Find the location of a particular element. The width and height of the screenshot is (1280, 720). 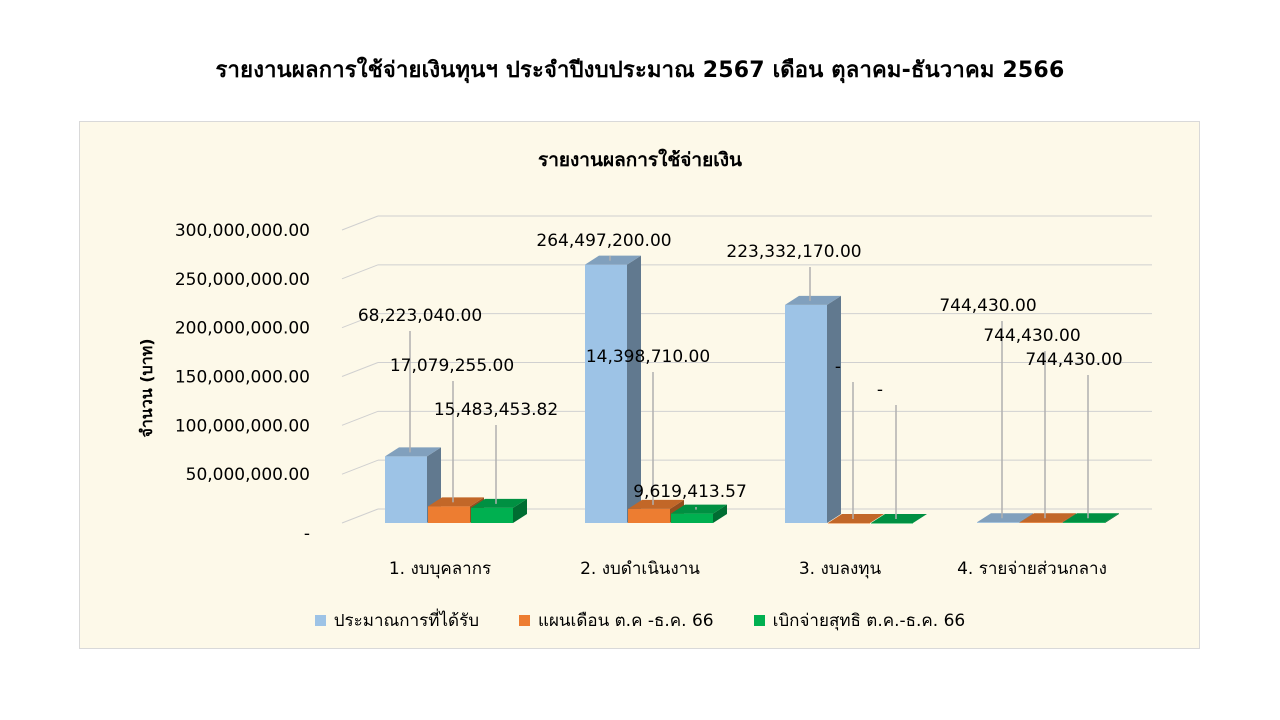

legend-item: แผนเดือน ต.ค -ธ.ค. 66 is located at coordinates (616, 620).